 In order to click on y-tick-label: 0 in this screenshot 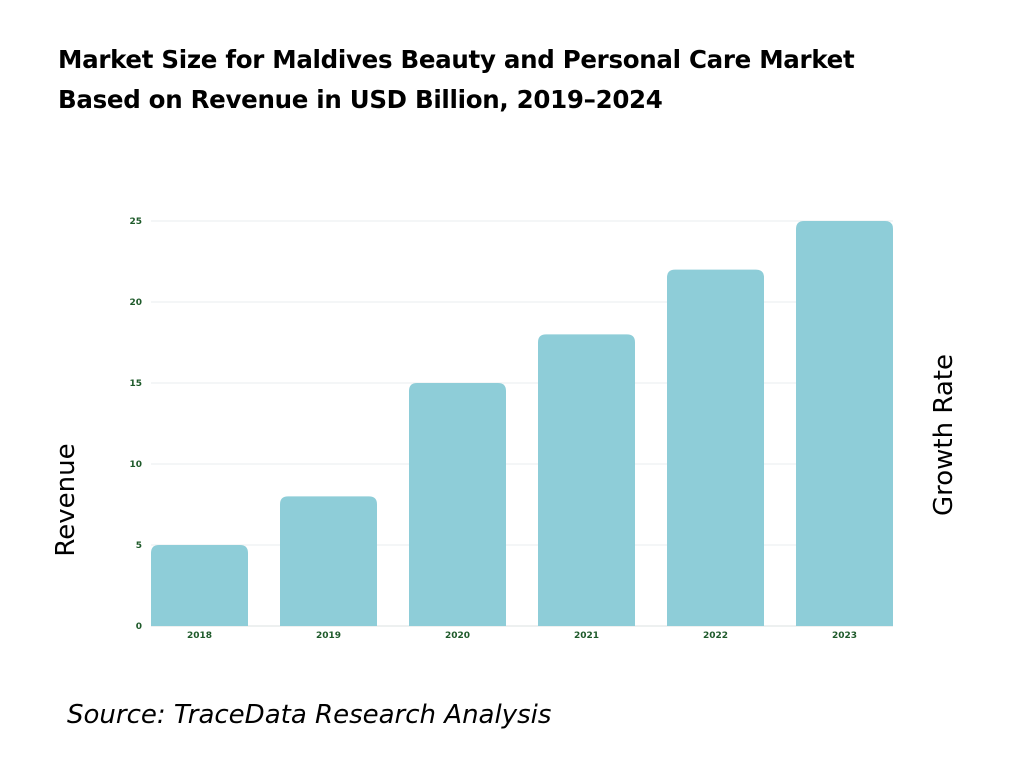, I will do `click(139, 627)`.